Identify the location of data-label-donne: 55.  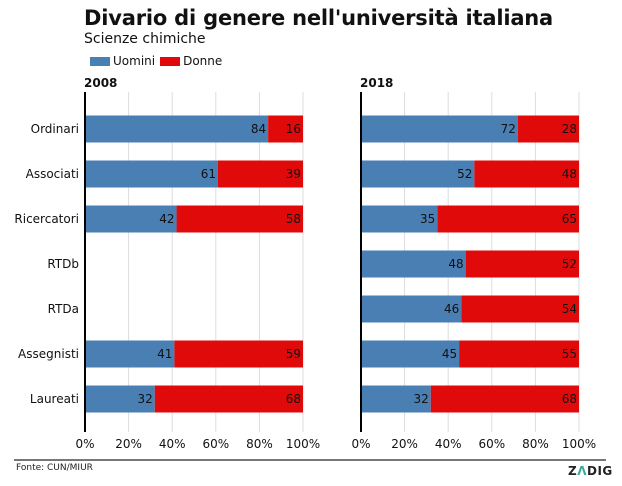
(569, 354).